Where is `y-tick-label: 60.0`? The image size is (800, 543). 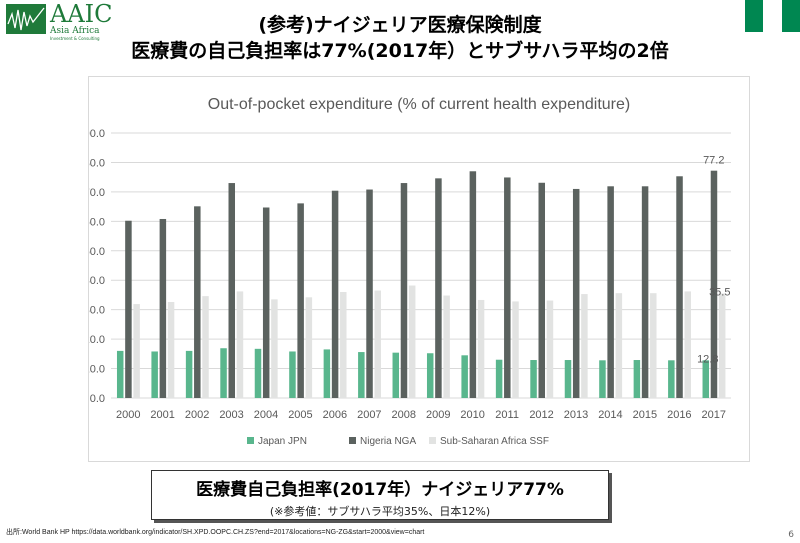 y-tick-label: 60.0 is located at coordinates (97, 222).